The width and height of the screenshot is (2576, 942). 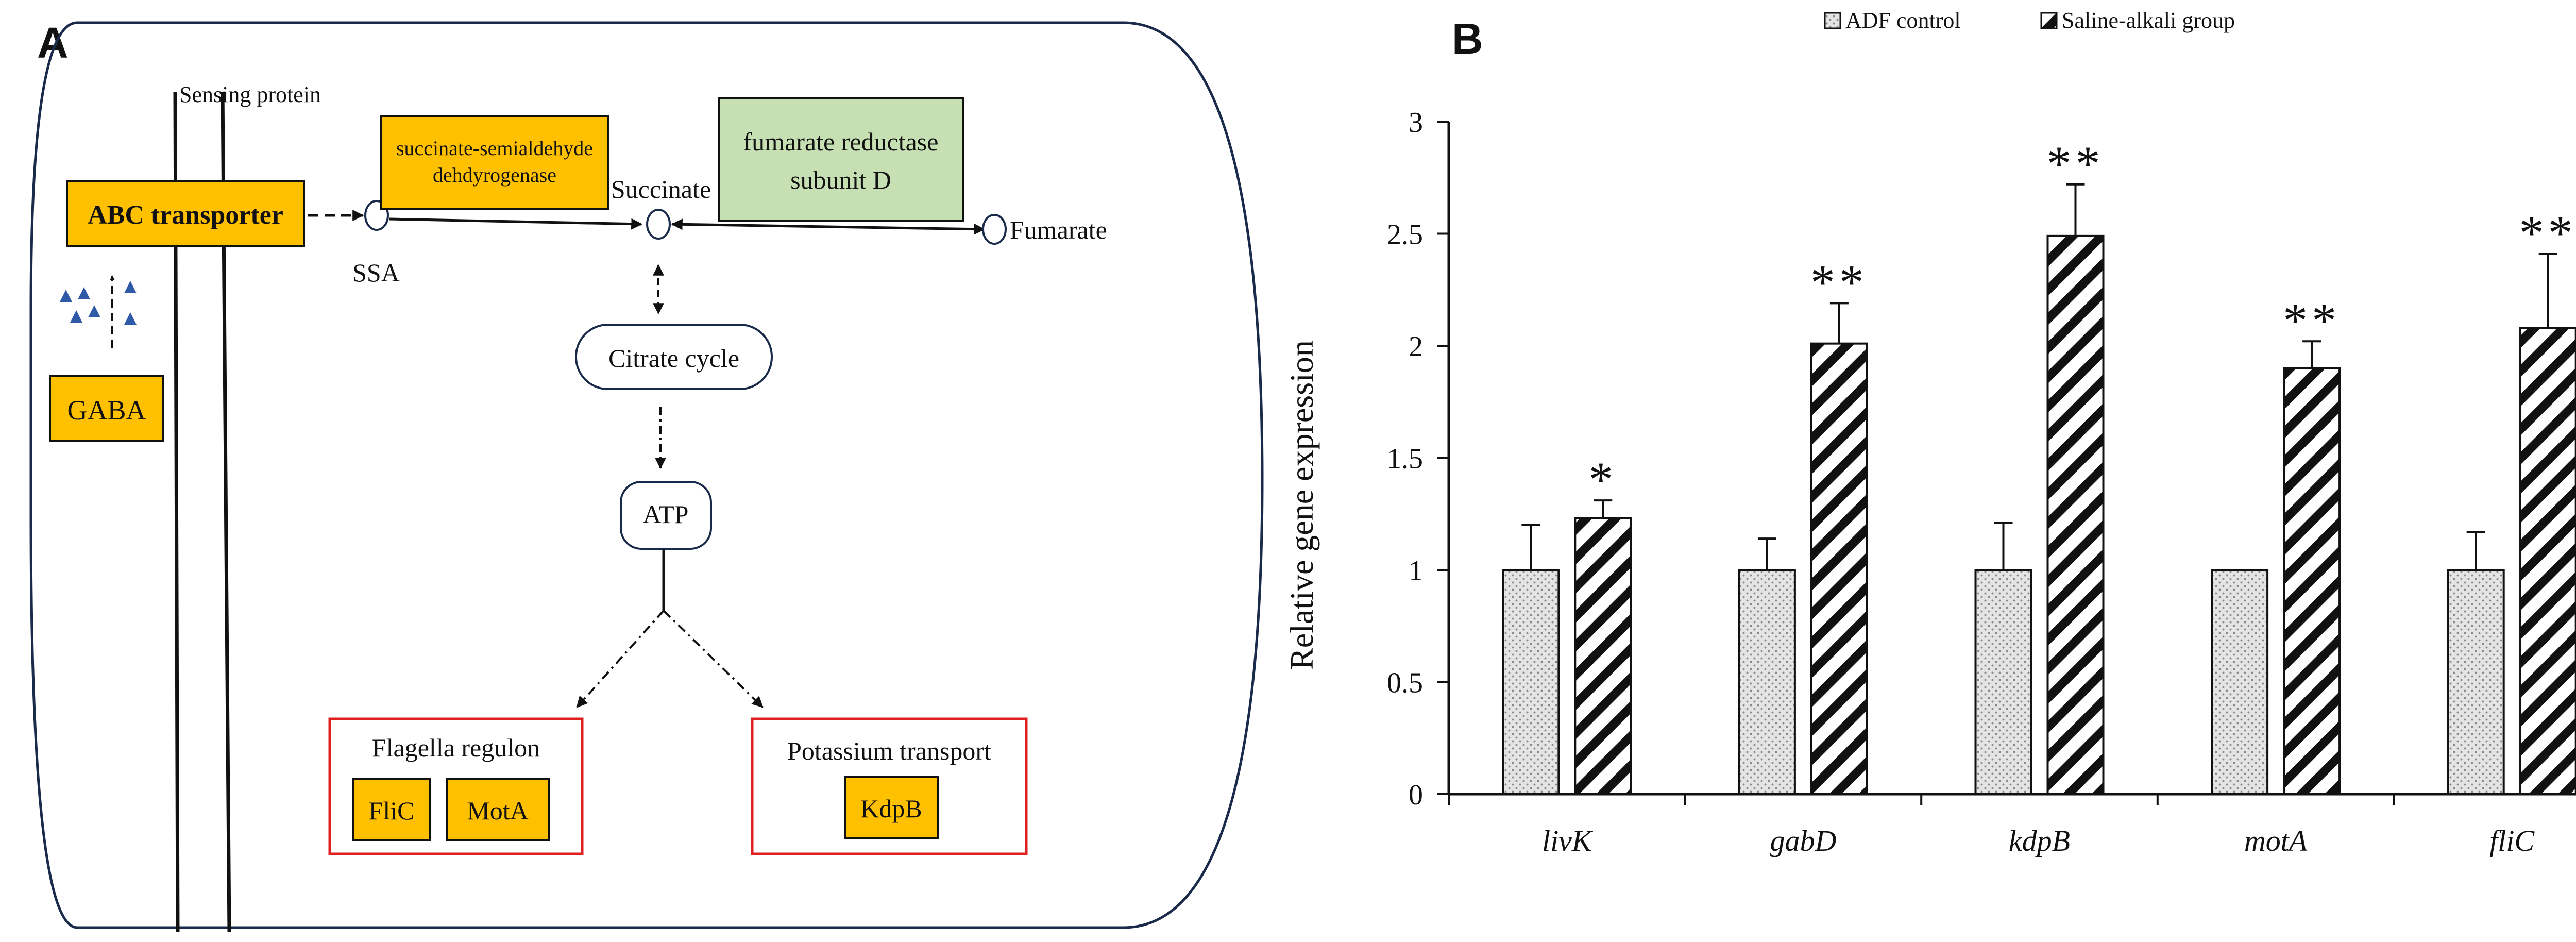 What do you see at coordinates (1405, 459) in the screenshot?
I see `y-tick-label: 1.5` at bounding box center [1405, 459].